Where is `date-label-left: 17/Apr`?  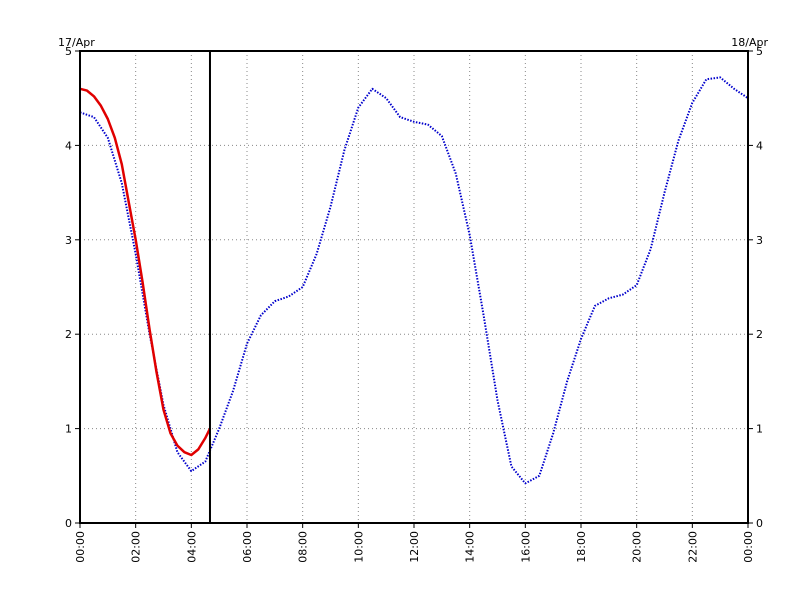 date-label-left: 17/Apr is located at coordinates (76, 42).